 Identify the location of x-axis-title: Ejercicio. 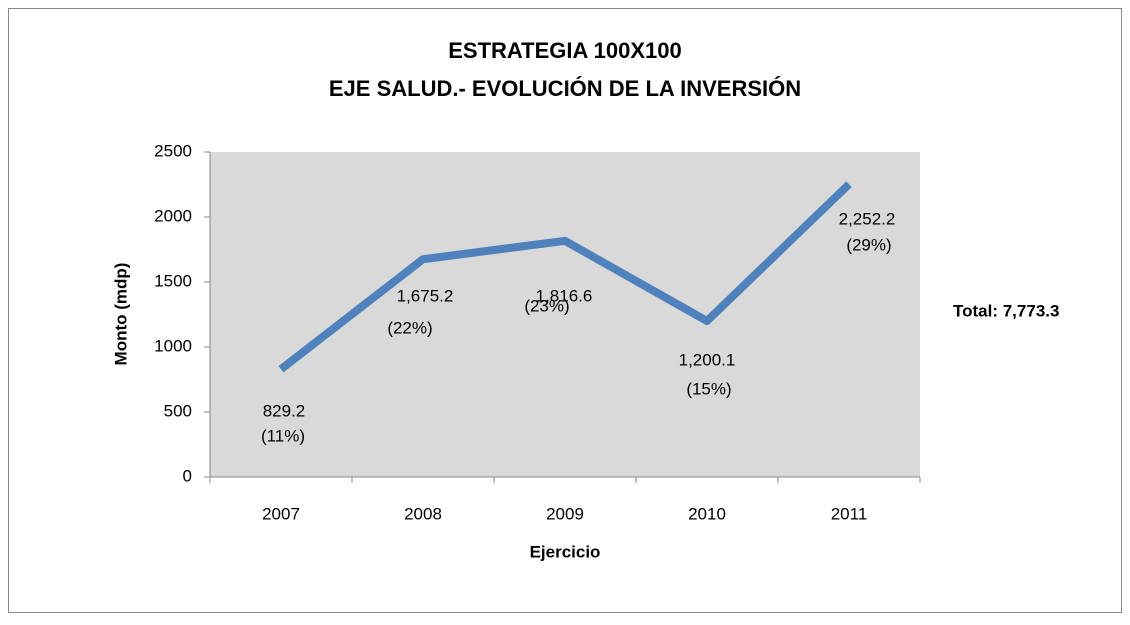
(565, 551).